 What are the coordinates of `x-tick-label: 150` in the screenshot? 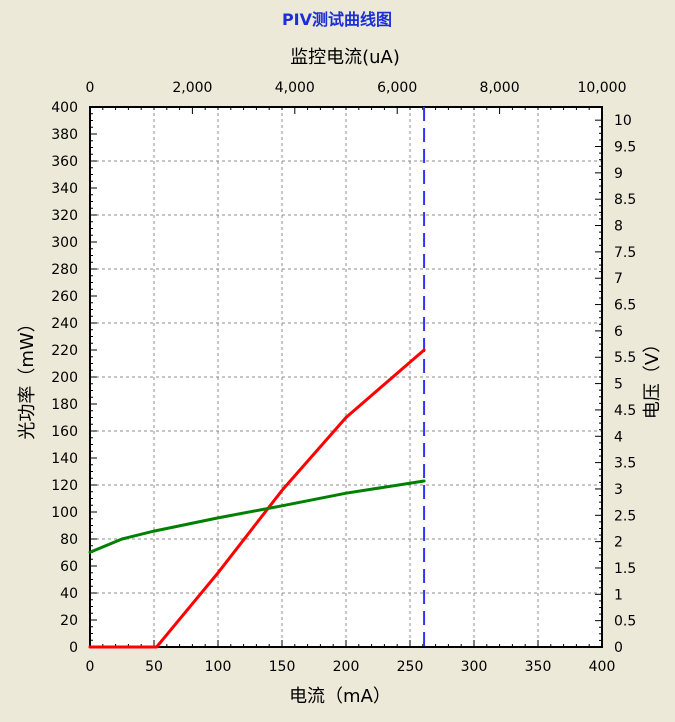 It's located at (282, 667).